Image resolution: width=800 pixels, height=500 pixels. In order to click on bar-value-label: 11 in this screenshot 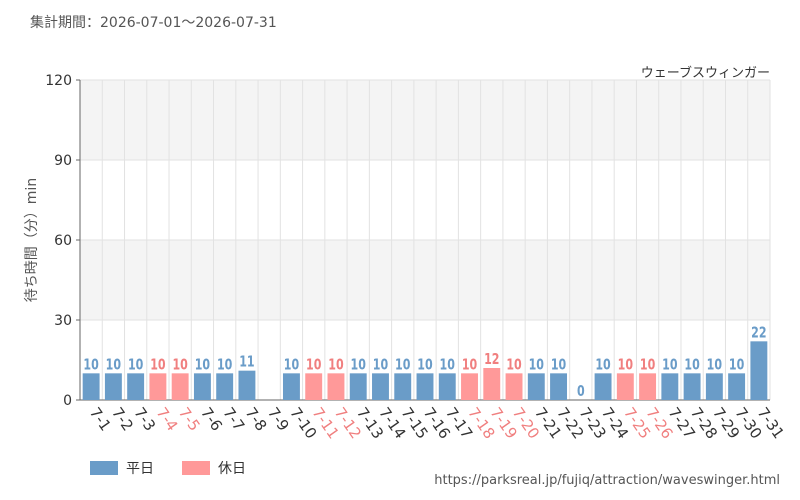, I will do `click(246, 362)`.